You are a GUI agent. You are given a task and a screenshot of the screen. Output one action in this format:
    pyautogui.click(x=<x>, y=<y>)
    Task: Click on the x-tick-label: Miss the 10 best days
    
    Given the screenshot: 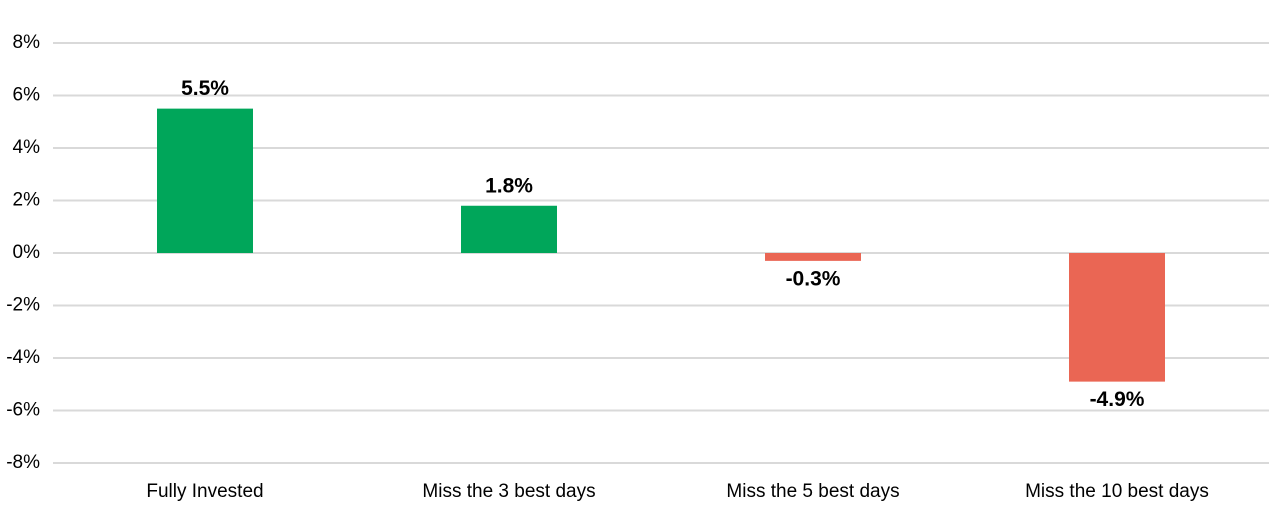 What is the action you would take?
    pyautogui.click(x=1117, y=491)
    